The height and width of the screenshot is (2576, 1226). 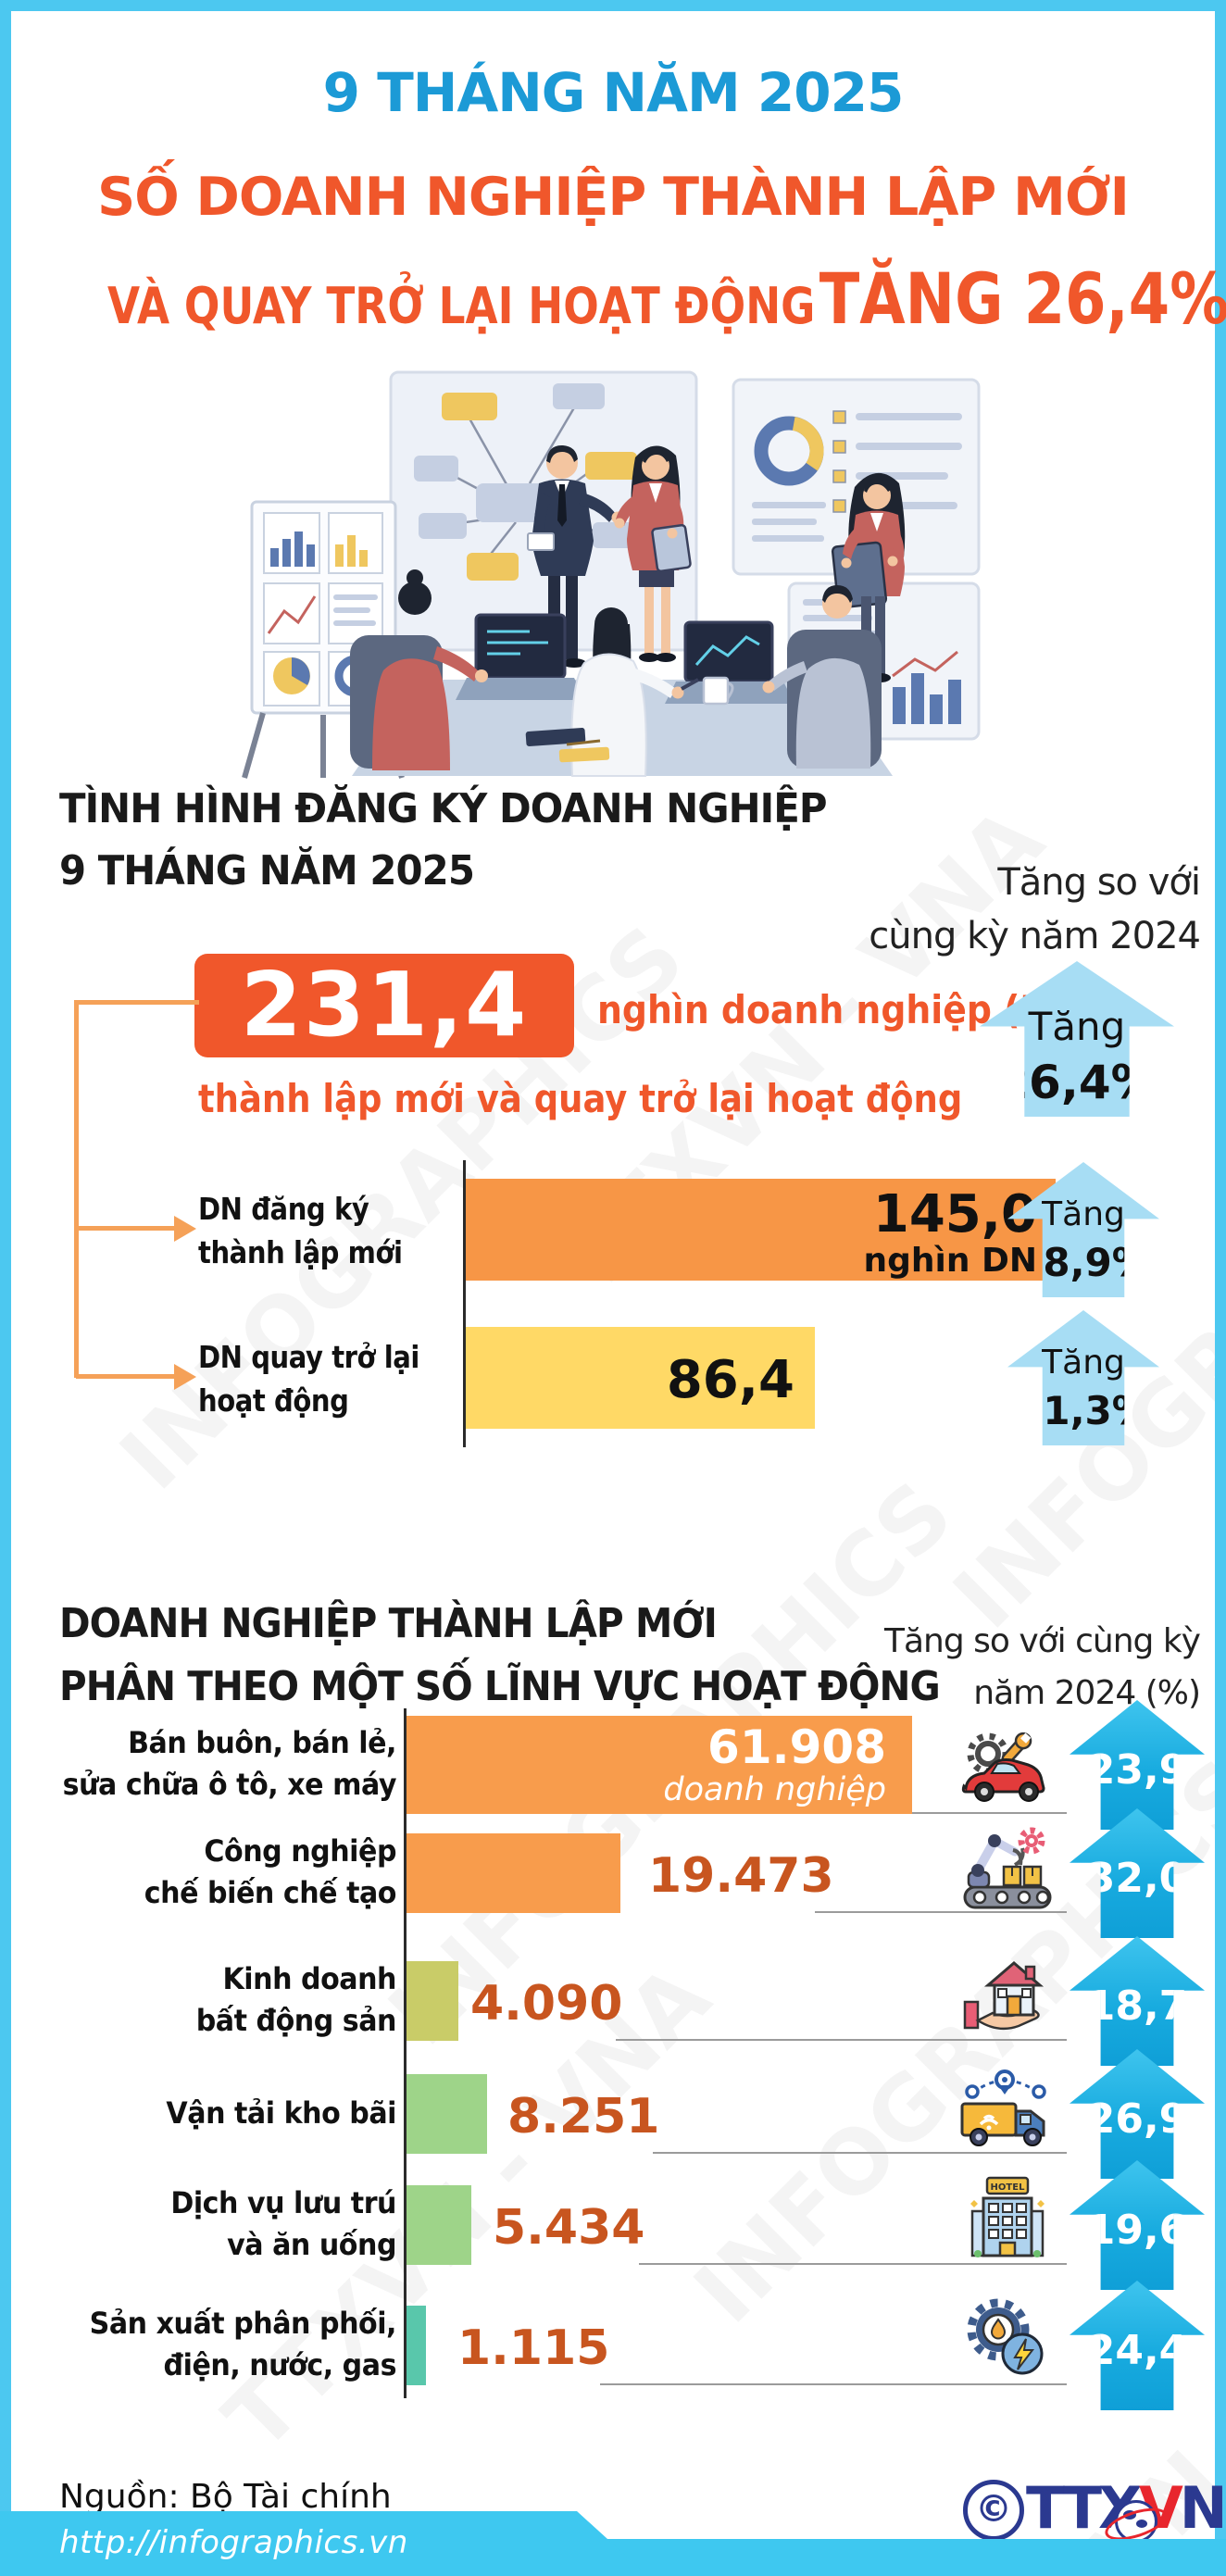 I want to click on sector-label-line: chế biến chế tạo, so click(x=271, y=1892).